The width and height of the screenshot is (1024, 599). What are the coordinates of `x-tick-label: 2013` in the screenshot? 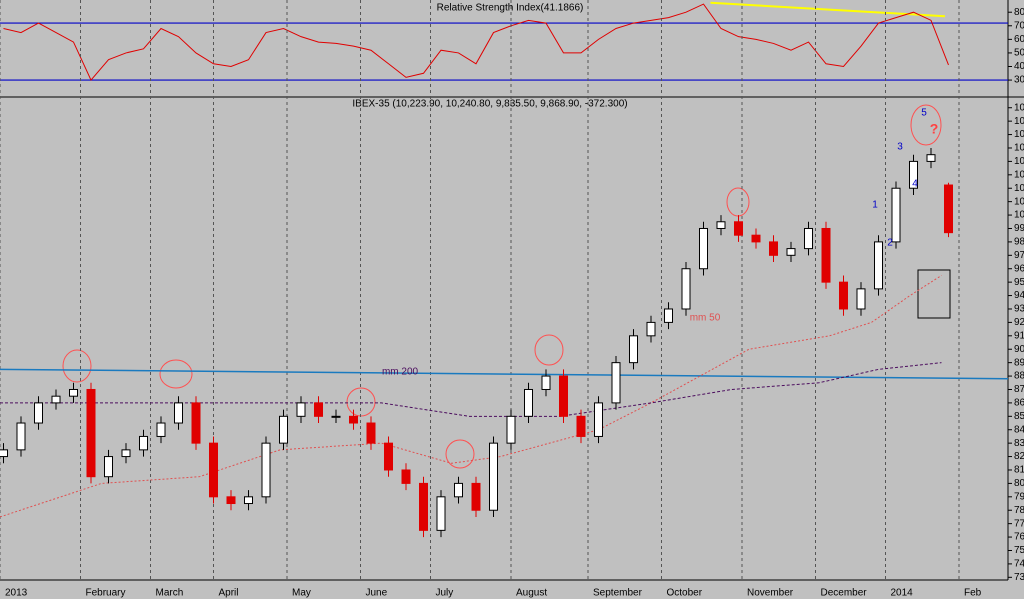 It's located at (16, 593).